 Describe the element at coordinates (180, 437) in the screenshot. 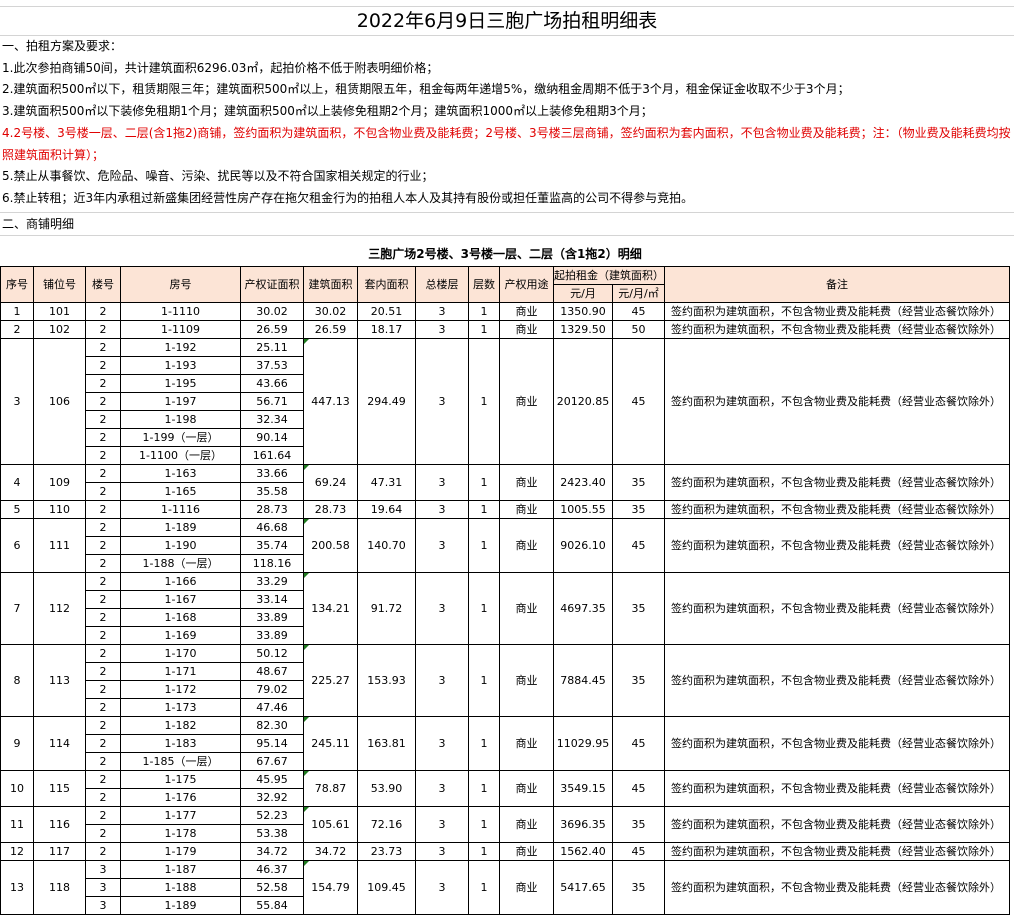

I see `room-cell: 1-199（一层）` at that location.